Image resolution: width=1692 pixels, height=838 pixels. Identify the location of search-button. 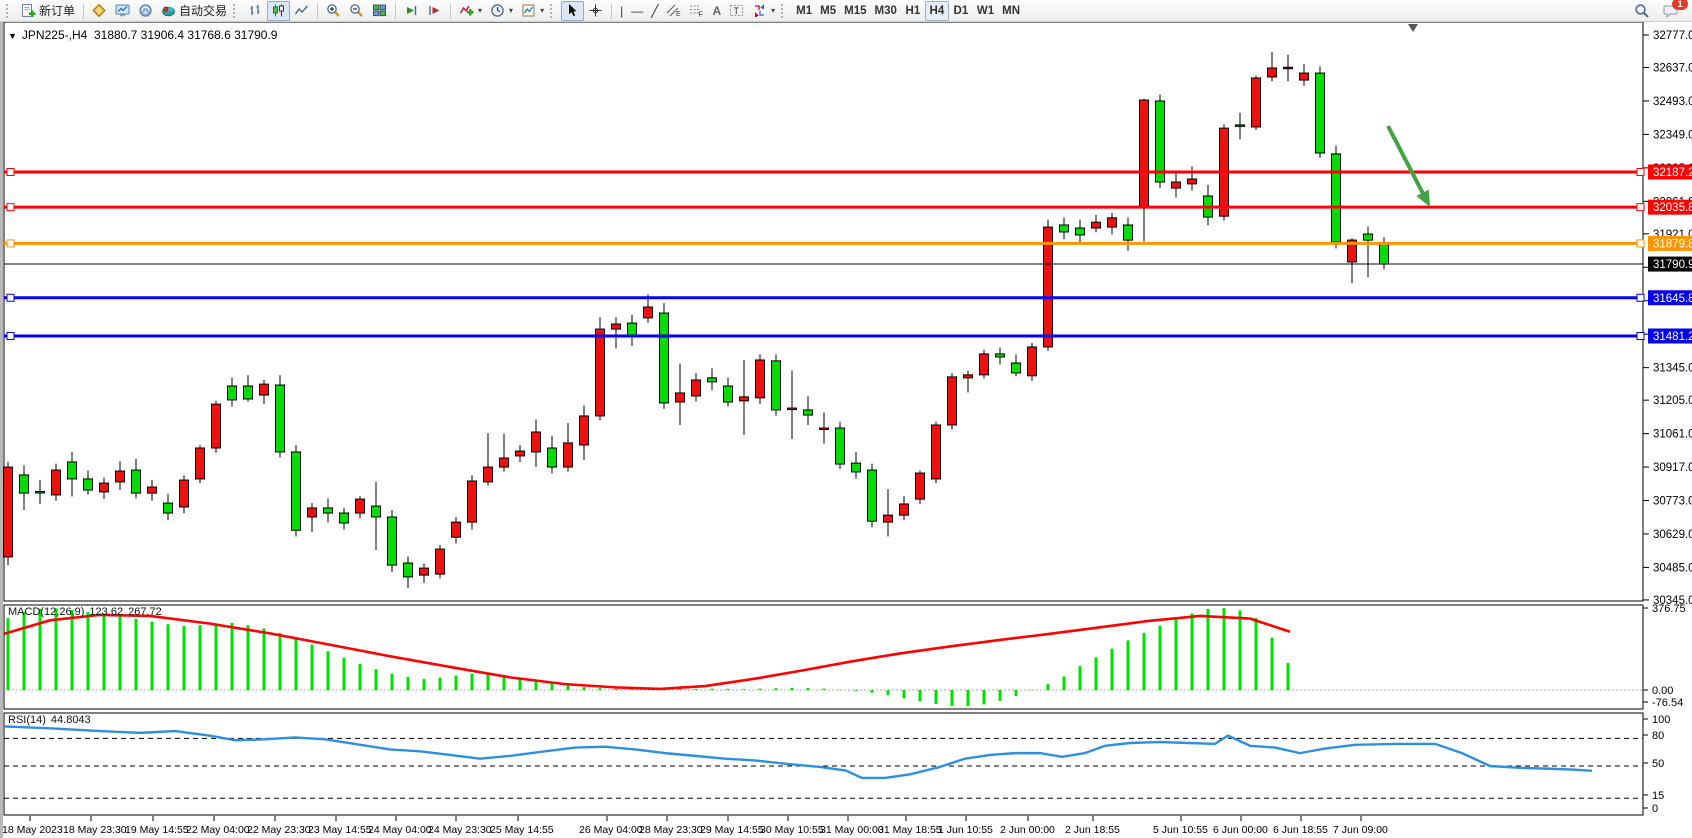
(1641, 11).